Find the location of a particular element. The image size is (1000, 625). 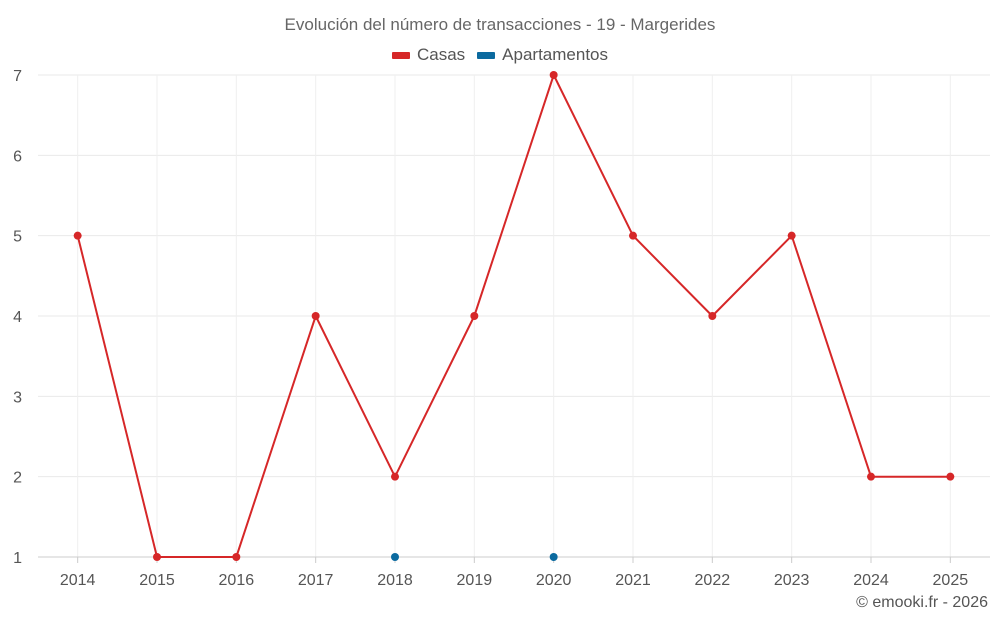

y-tick-label: 6 is located at coordinates (17, 156).